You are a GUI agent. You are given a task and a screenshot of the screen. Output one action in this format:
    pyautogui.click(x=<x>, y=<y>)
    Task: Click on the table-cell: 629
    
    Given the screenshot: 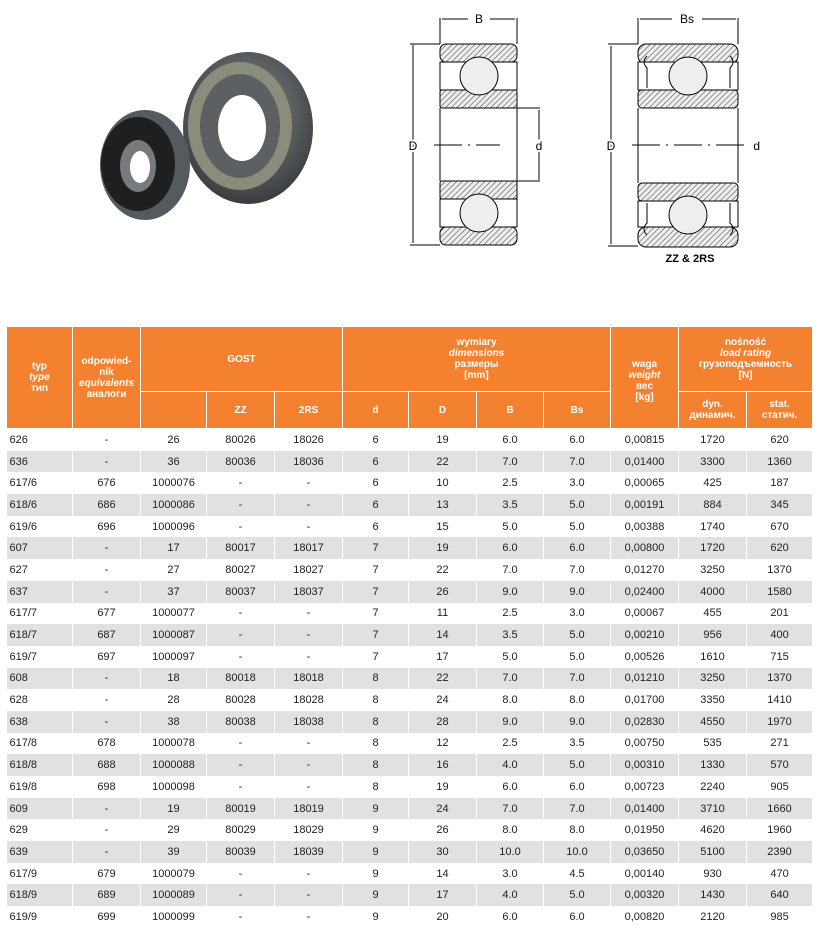 What is the action you would take?
    pyautogui.click(x=39, y=830)
    